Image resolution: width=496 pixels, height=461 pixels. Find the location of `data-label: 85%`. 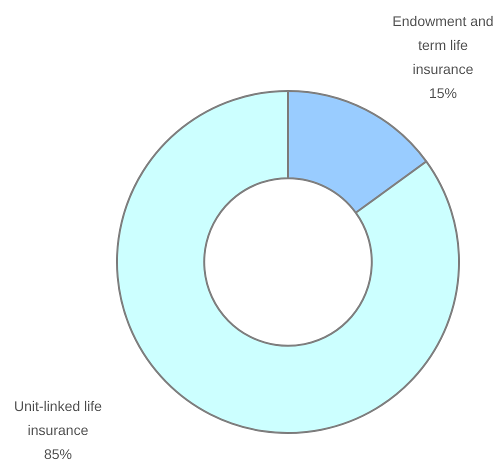

data-label: 85% is located at coordinates (58, 453).